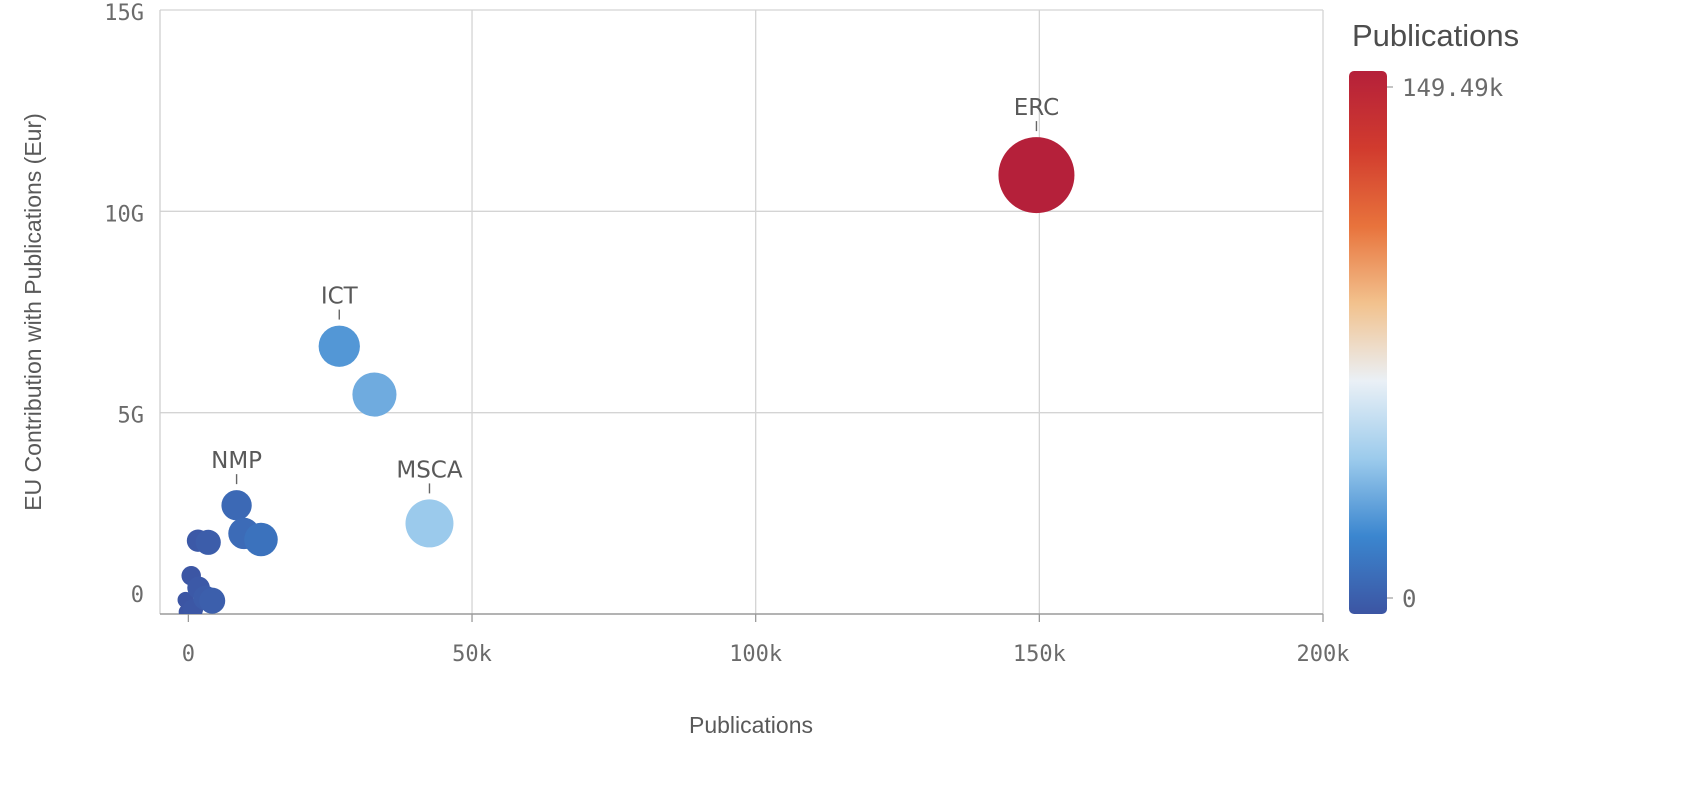  I want to click on y-axis-title: EU Contribution with Publications (Eur), so click(33, 312).